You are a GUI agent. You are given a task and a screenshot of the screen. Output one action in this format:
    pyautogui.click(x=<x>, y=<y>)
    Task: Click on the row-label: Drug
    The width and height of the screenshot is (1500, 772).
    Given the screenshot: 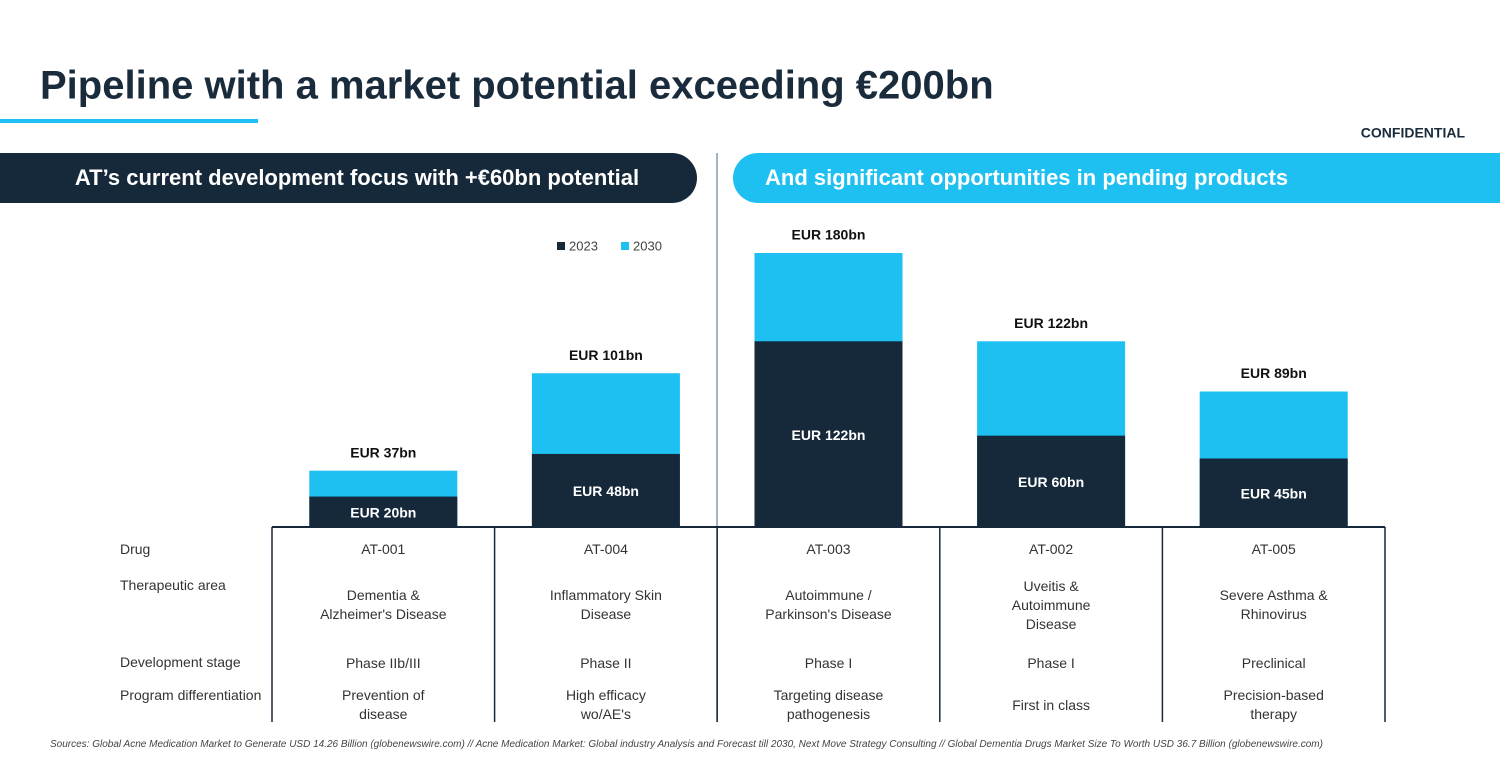 What is the action you would take?
    pyautogui.click(x=135, y=549)
    